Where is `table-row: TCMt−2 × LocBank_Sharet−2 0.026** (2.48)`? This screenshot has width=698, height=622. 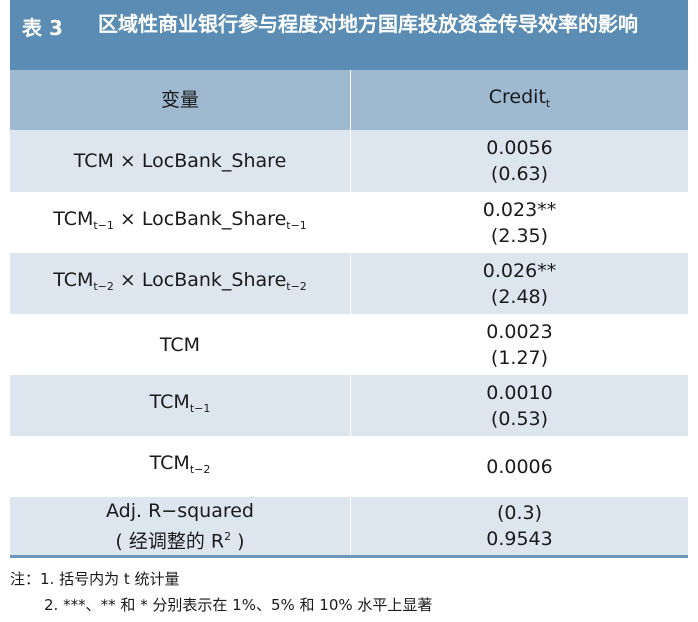
table-row: TCMt−2 × LocBank_Sharet−2 0.026** (2.48) is located at coordinates (349, 283).